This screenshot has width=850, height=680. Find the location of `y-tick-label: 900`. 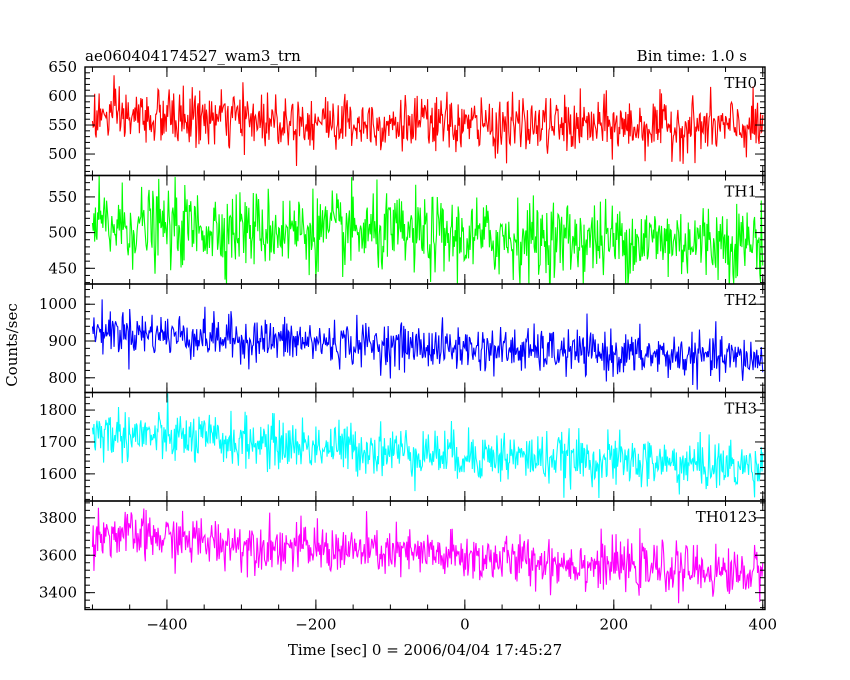

y-tick-label: 900 is located at coordinates (62, 341).